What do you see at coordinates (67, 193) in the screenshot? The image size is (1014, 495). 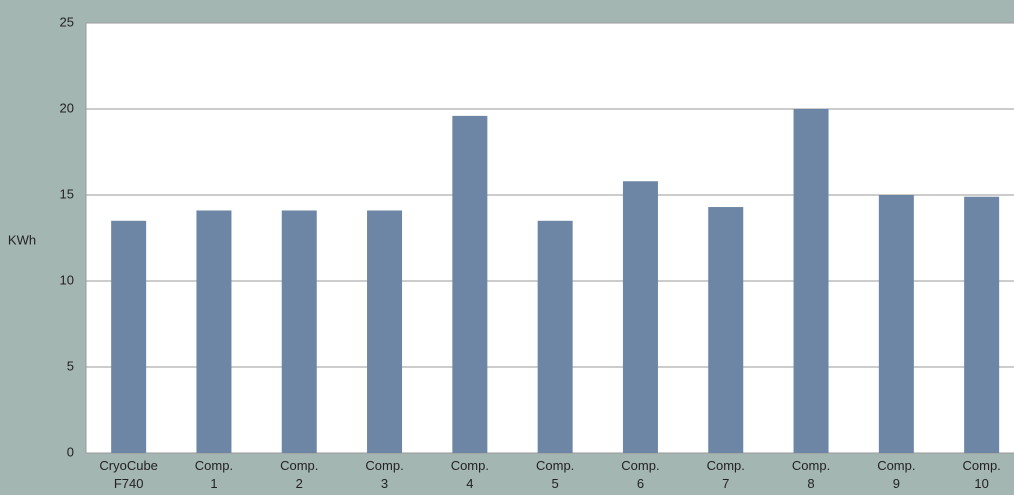 I see `y-tick-label: 15` at bounding box center [67, 193].